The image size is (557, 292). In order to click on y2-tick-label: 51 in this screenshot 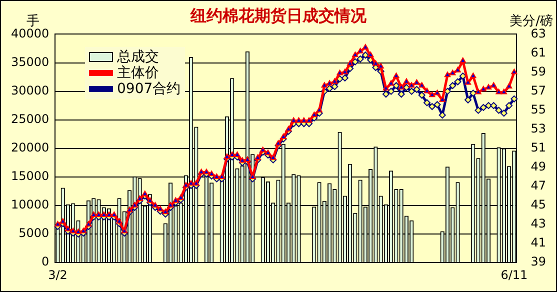, I will do `click(538, 147)`.